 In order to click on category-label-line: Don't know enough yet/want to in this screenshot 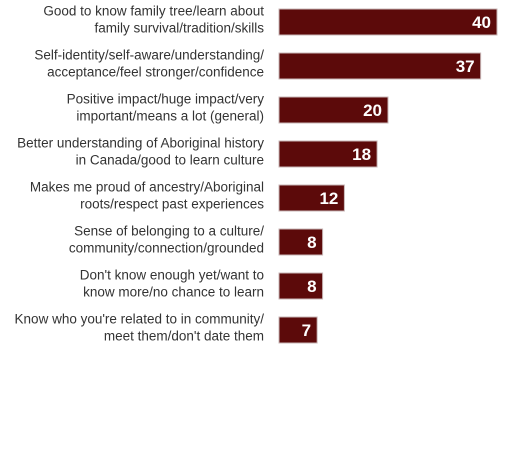, I will do `click(172, 275)`.